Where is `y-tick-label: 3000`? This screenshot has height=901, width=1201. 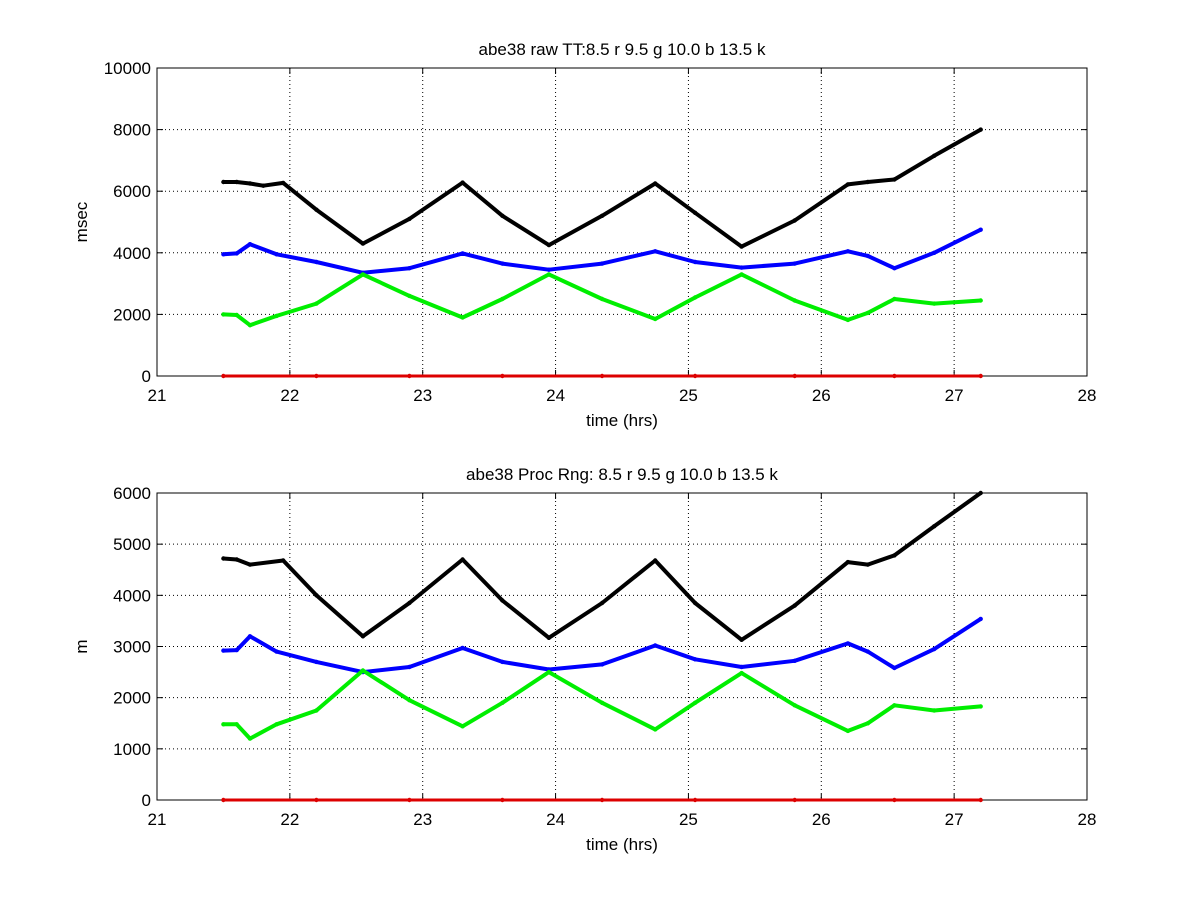
y-tick-label: 3000 is located at coordinates (132, 647).